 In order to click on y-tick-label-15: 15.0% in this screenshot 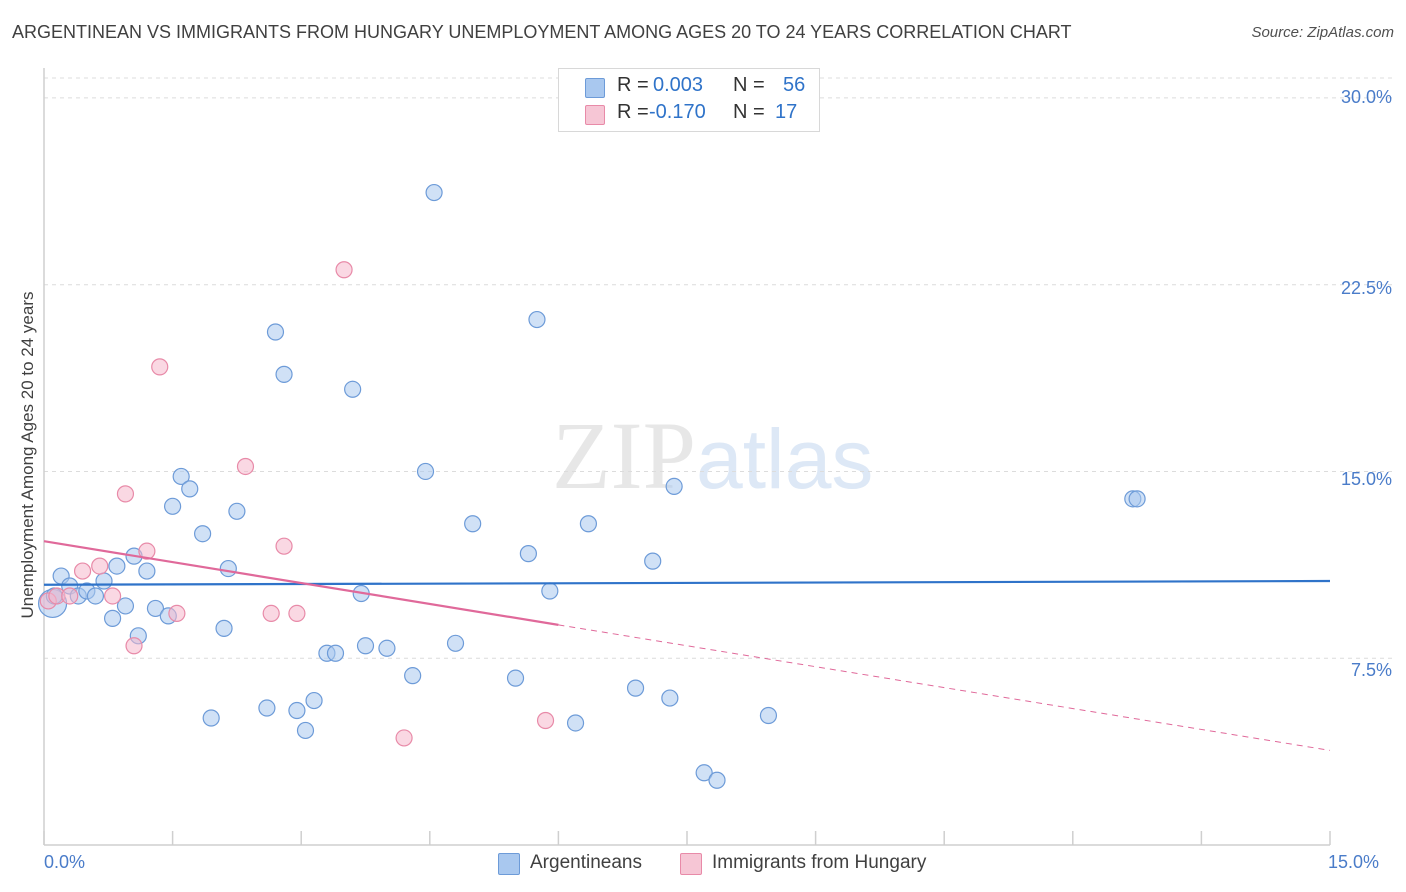, I will do `click(1366, 479)`.